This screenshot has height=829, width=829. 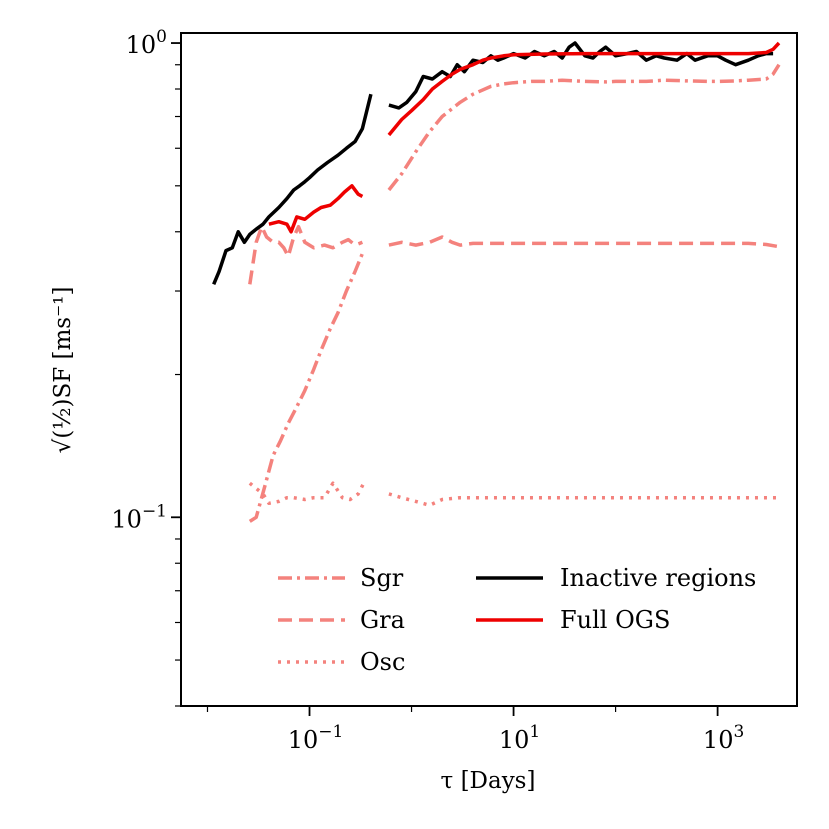 What do you see at coordinates (658, 578) in the screenshot?
I see `legend-label-inactive: Inactive regions` at bounding box center [658, 578].